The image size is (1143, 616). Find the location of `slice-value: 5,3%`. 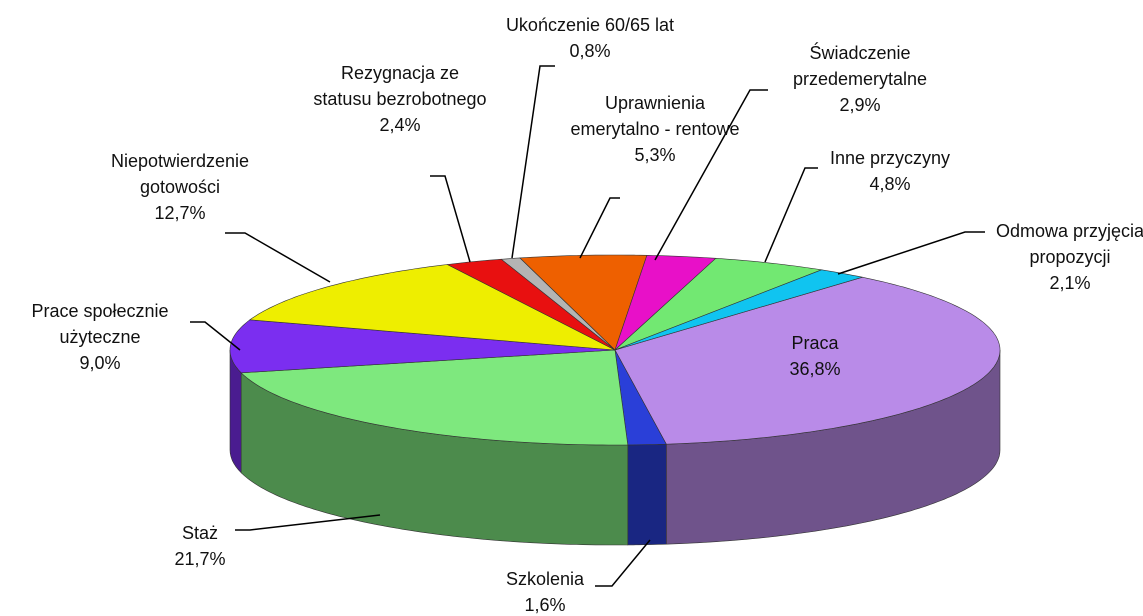

slice-value: 5,3% is located at coordinates (655, 155).